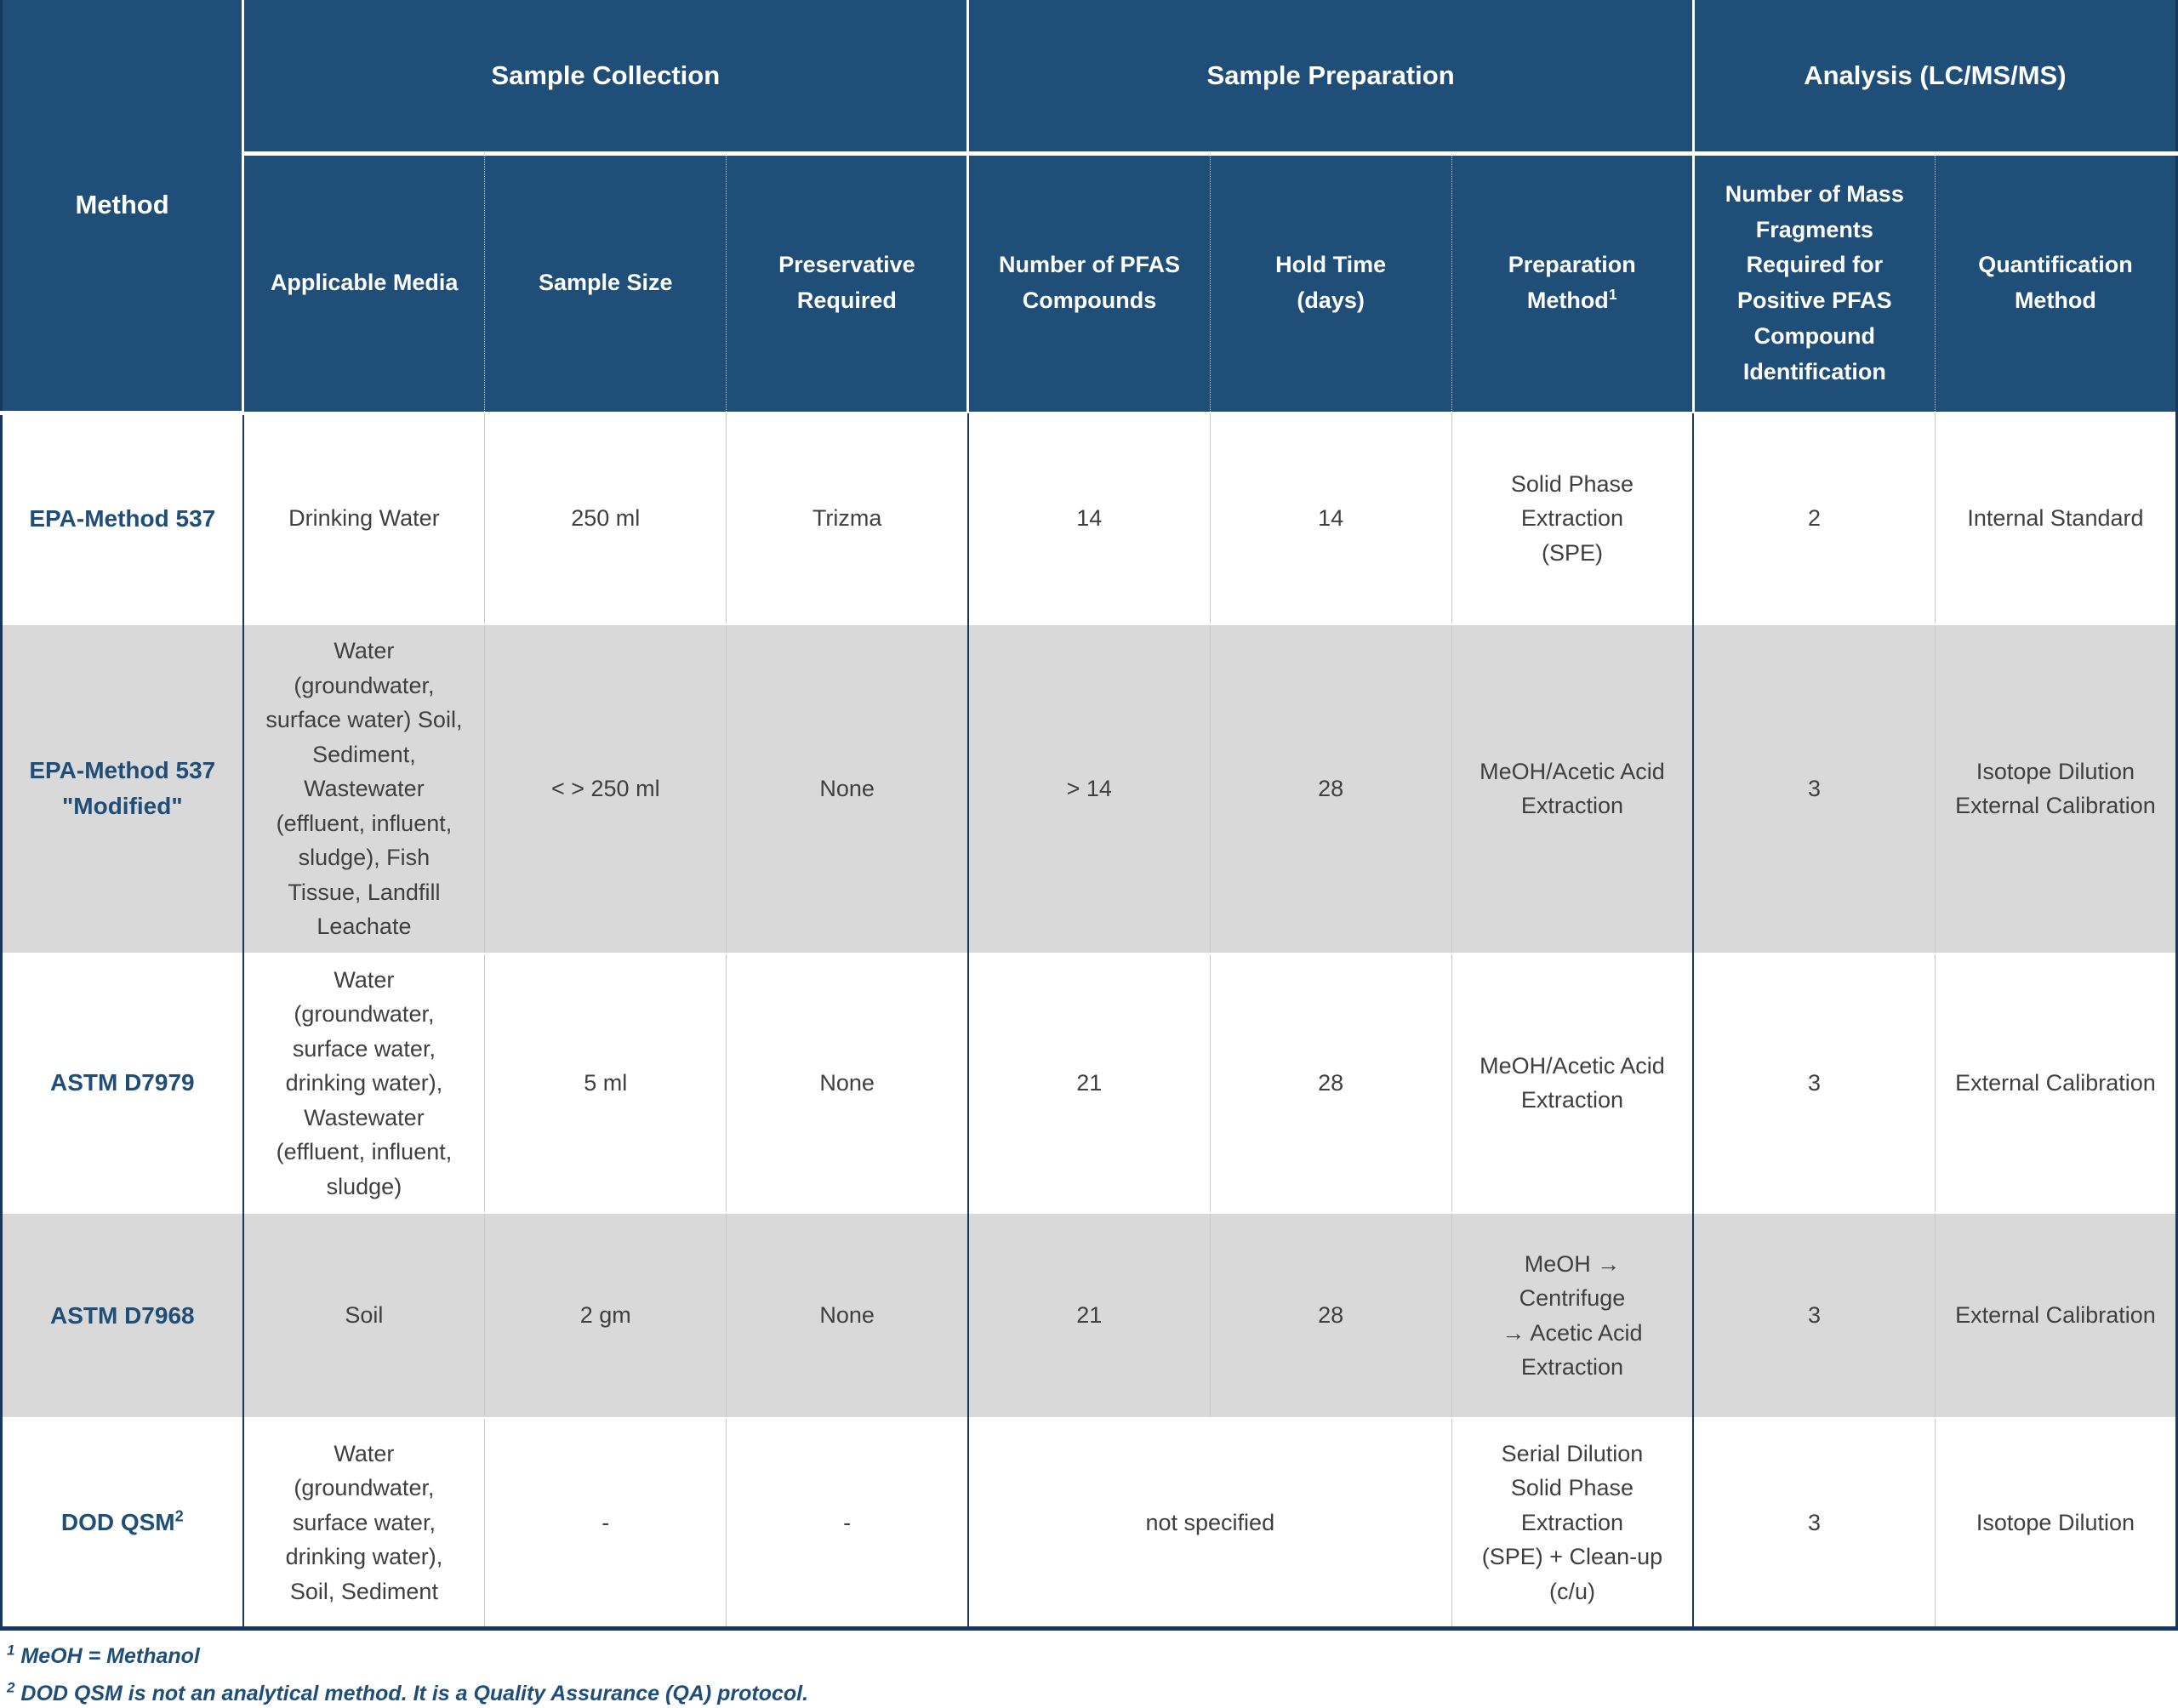 The image size is (2178, 1708). What do you see at coordinates (122, 1315) in the screenshot?
I see `method-label: ASTM D7968` at bounding box center [122, 1315].